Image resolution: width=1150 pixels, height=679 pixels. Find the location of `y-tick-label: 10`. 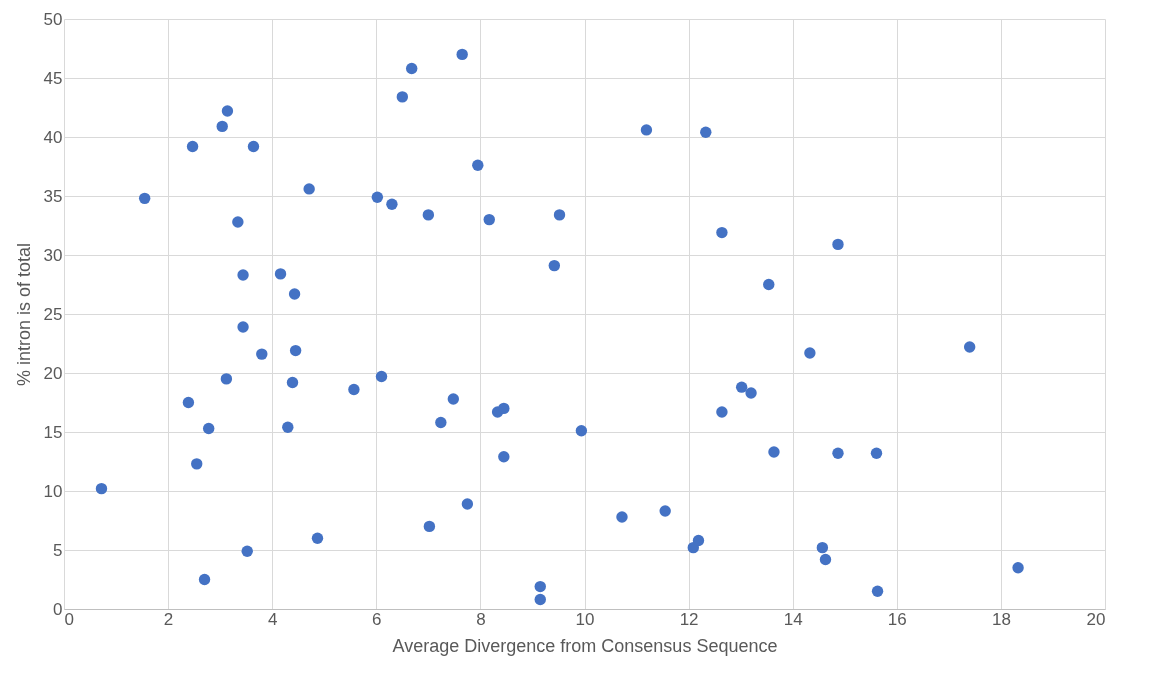

y-tick-label: 10 is located at coordinates (53, 491).